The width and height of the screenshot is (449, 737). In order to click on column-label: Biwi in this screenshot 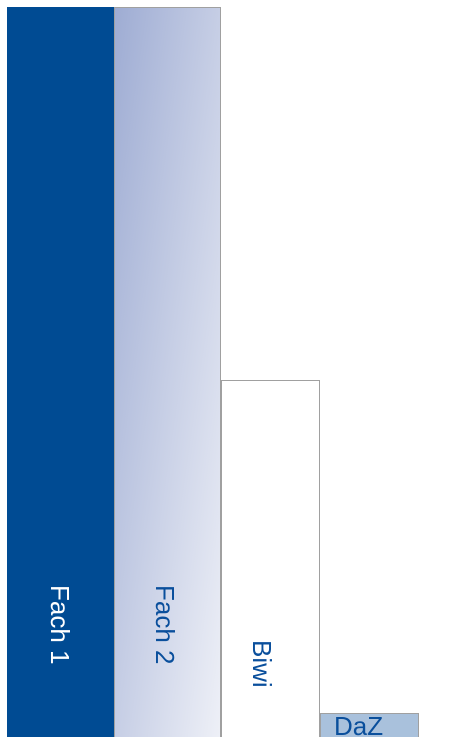, I will do `click(262, 664)`.